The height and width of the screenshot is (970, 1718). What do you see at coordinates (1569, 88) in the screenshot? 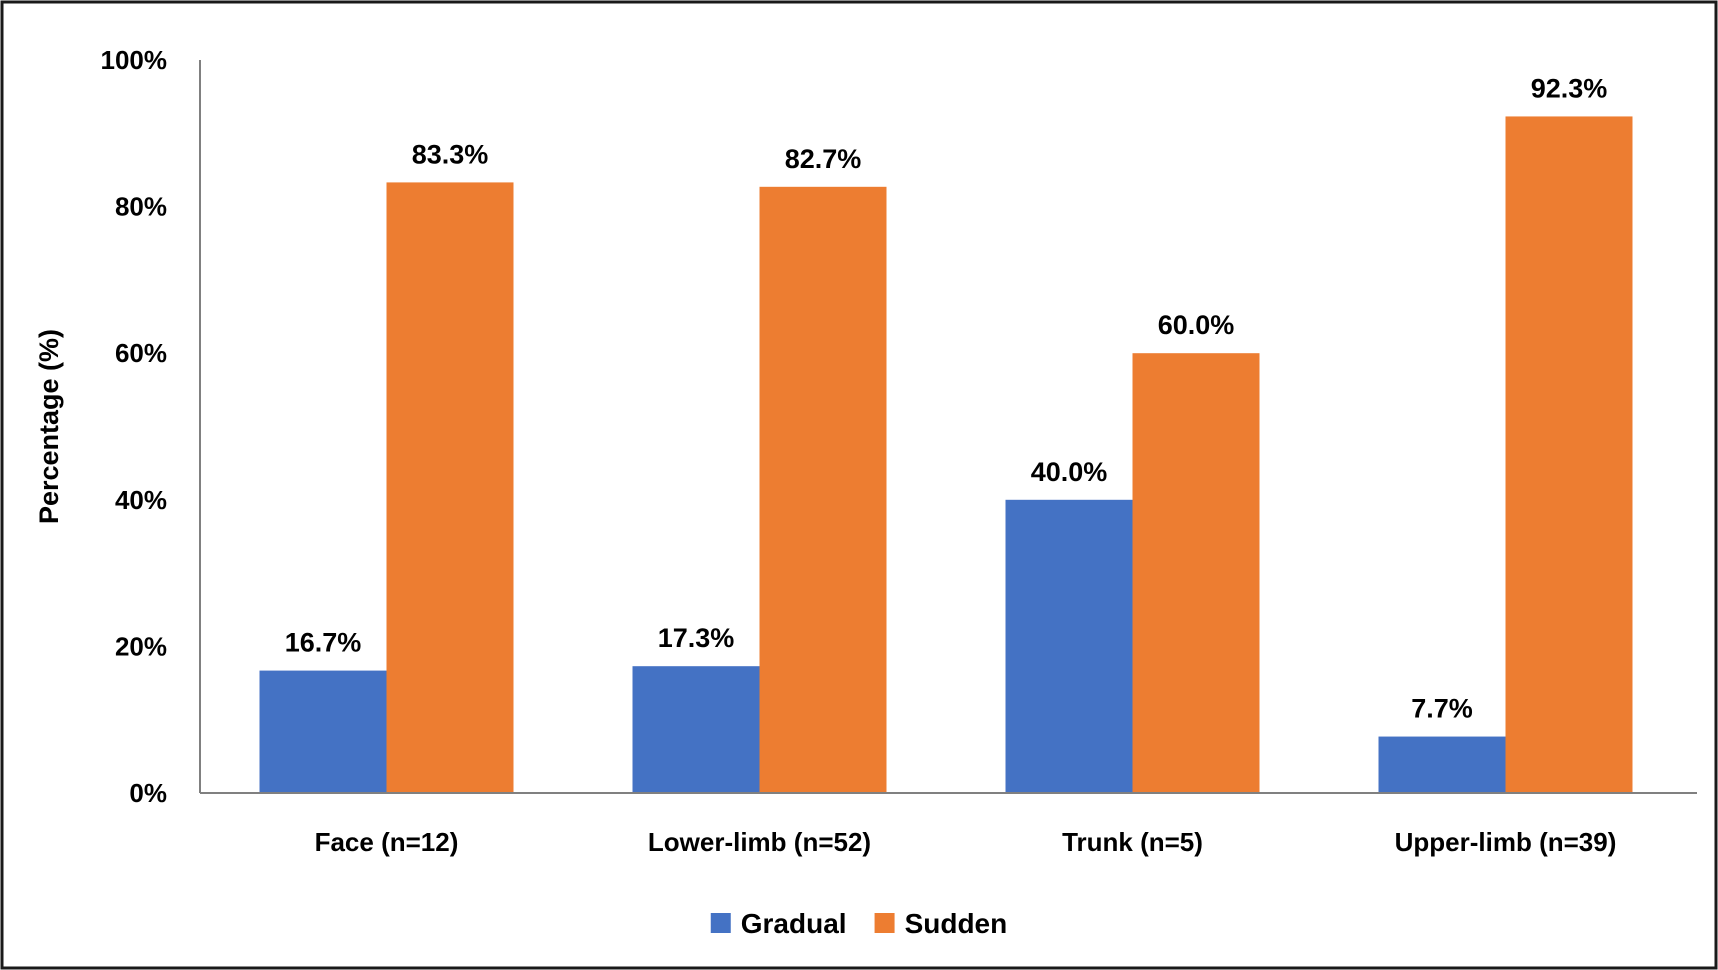
I see `data-label-sudden-3: 92.3%` at bounding box center [1569, 88].